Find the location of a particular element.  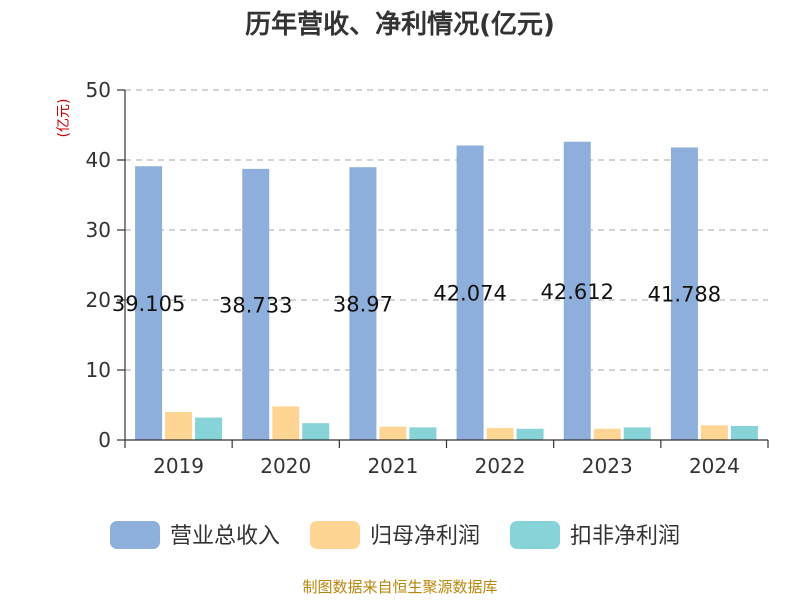

chart-title: 历年营收、净利情况(亿元) is located at coordinates (400, 24).